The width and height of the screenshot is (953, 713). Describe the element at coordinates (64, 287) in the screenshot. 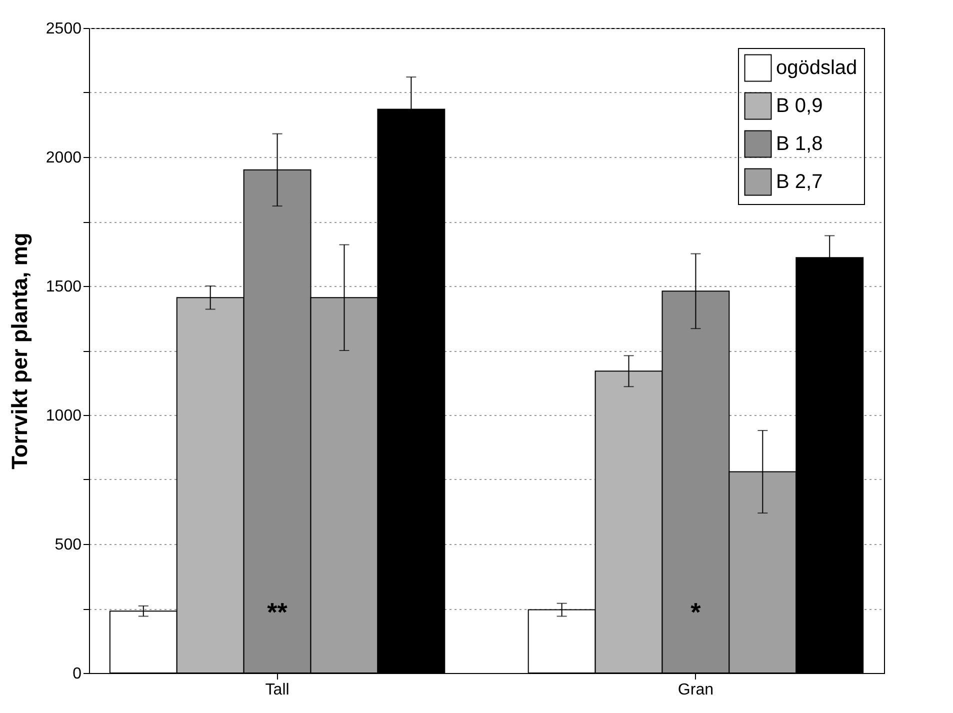

I see `y-tick-label: 1500` at that location.